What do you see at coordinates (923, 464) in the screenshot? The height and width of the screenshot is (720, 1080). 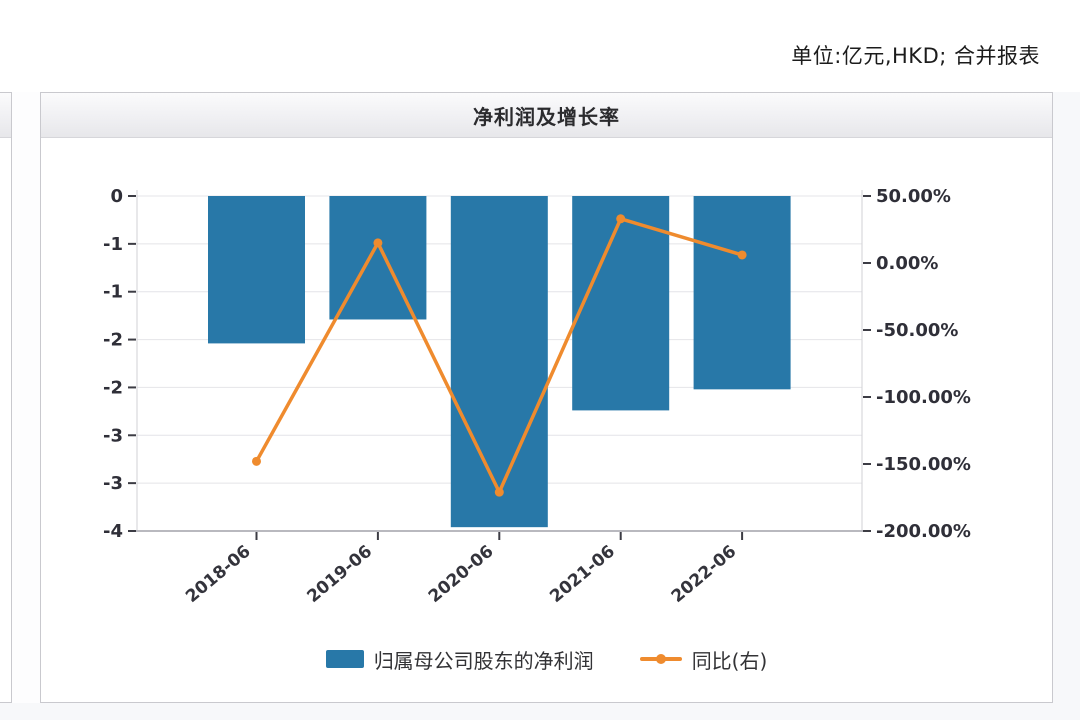 I see `right-axis-label: -150.00%` at bounding box center [923, 464].